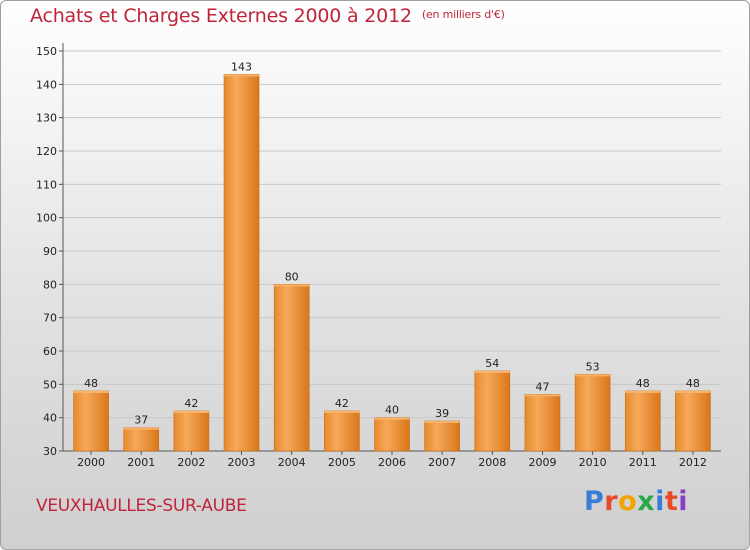 Image resolution: width=750 pixels, height=550 pixels. Describe the element at coordinates (492, 462) in the screenshot. I see `x-tick-label: 2008` at that location.